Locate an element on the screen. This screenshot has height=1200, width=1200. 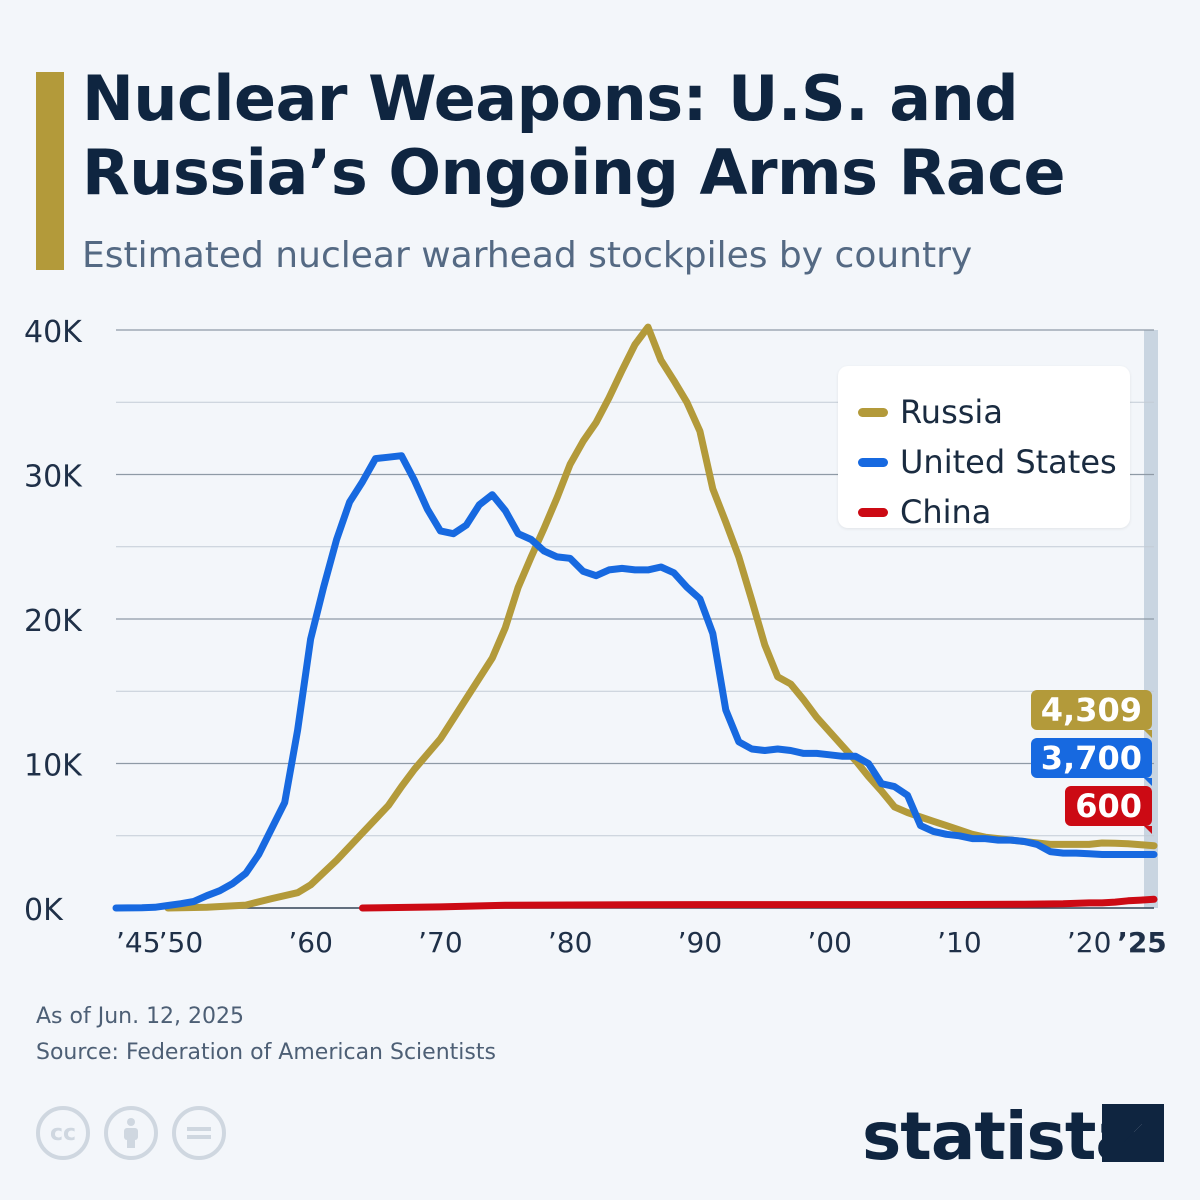
legend-item-united-states: United States is located at coordinates (987, 462).